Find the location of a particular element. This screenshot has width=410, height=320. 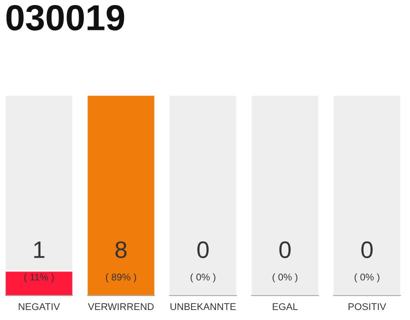

x-tick-label: VERWIRREND is located at coordinates (121, 306).